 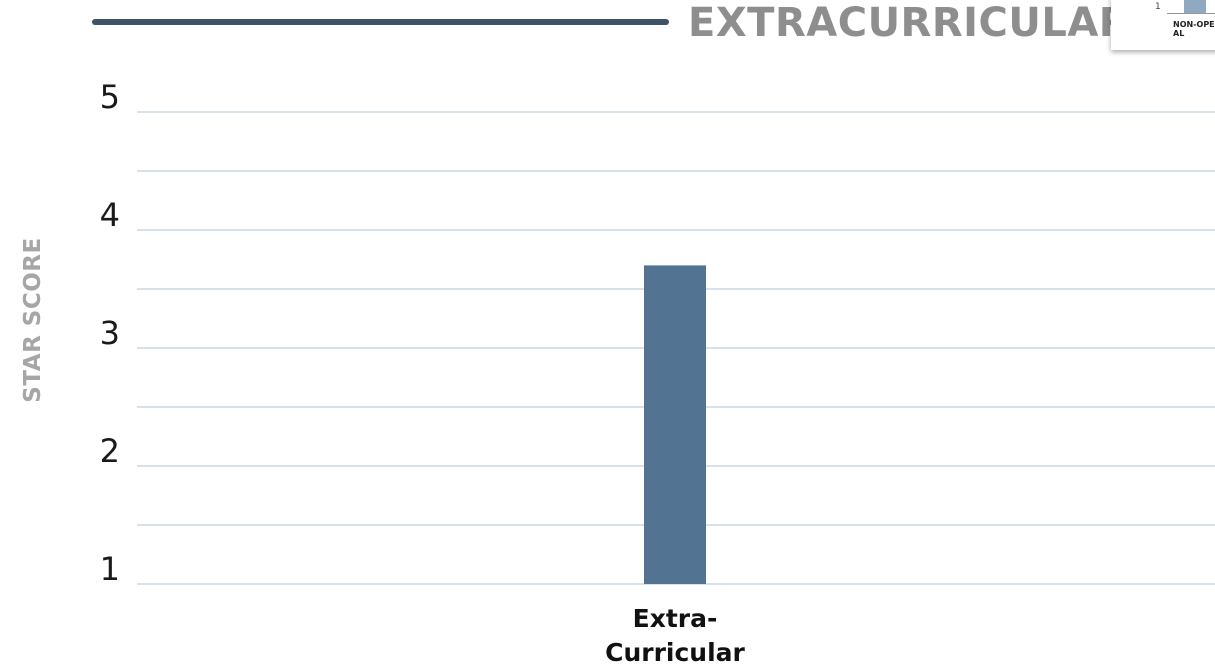 What do you see at coordinates (1194, 29) in the screenshot?
I see `thumbnail-category-label: NON-OPERATIONAL` at bounding box center [1194, 29].